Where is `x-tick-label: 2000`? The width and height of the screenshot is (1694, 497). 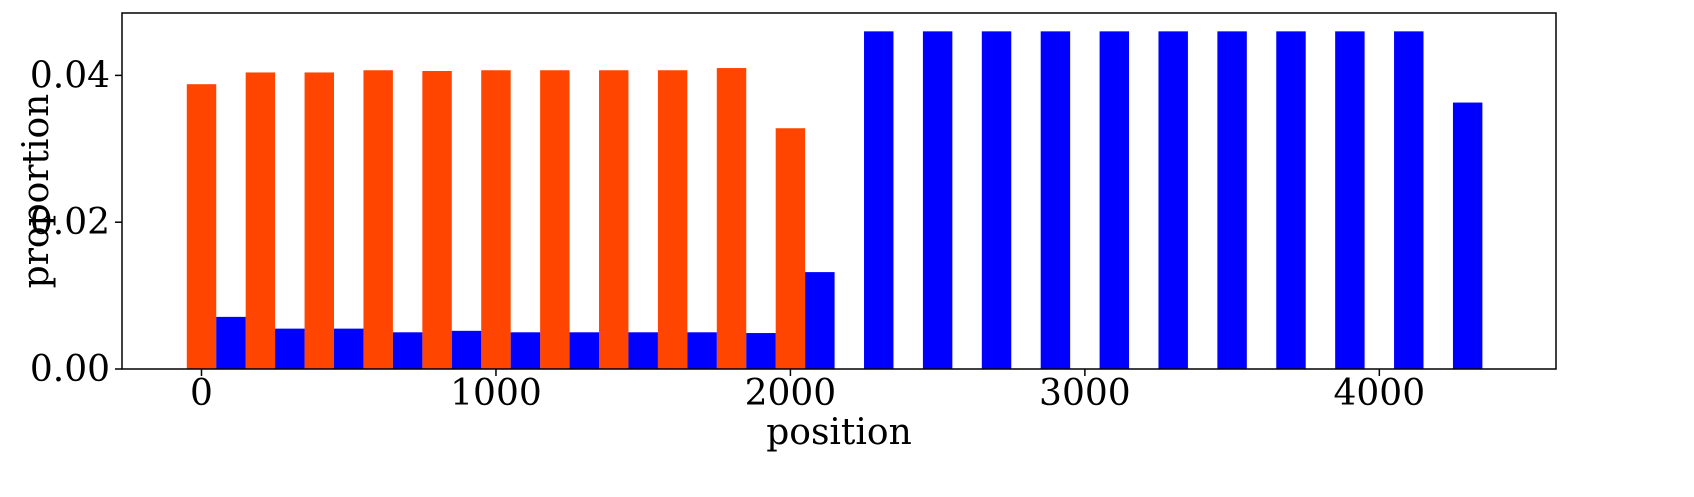
x-tick-label: 2000 is located at coordinates (791, 393).